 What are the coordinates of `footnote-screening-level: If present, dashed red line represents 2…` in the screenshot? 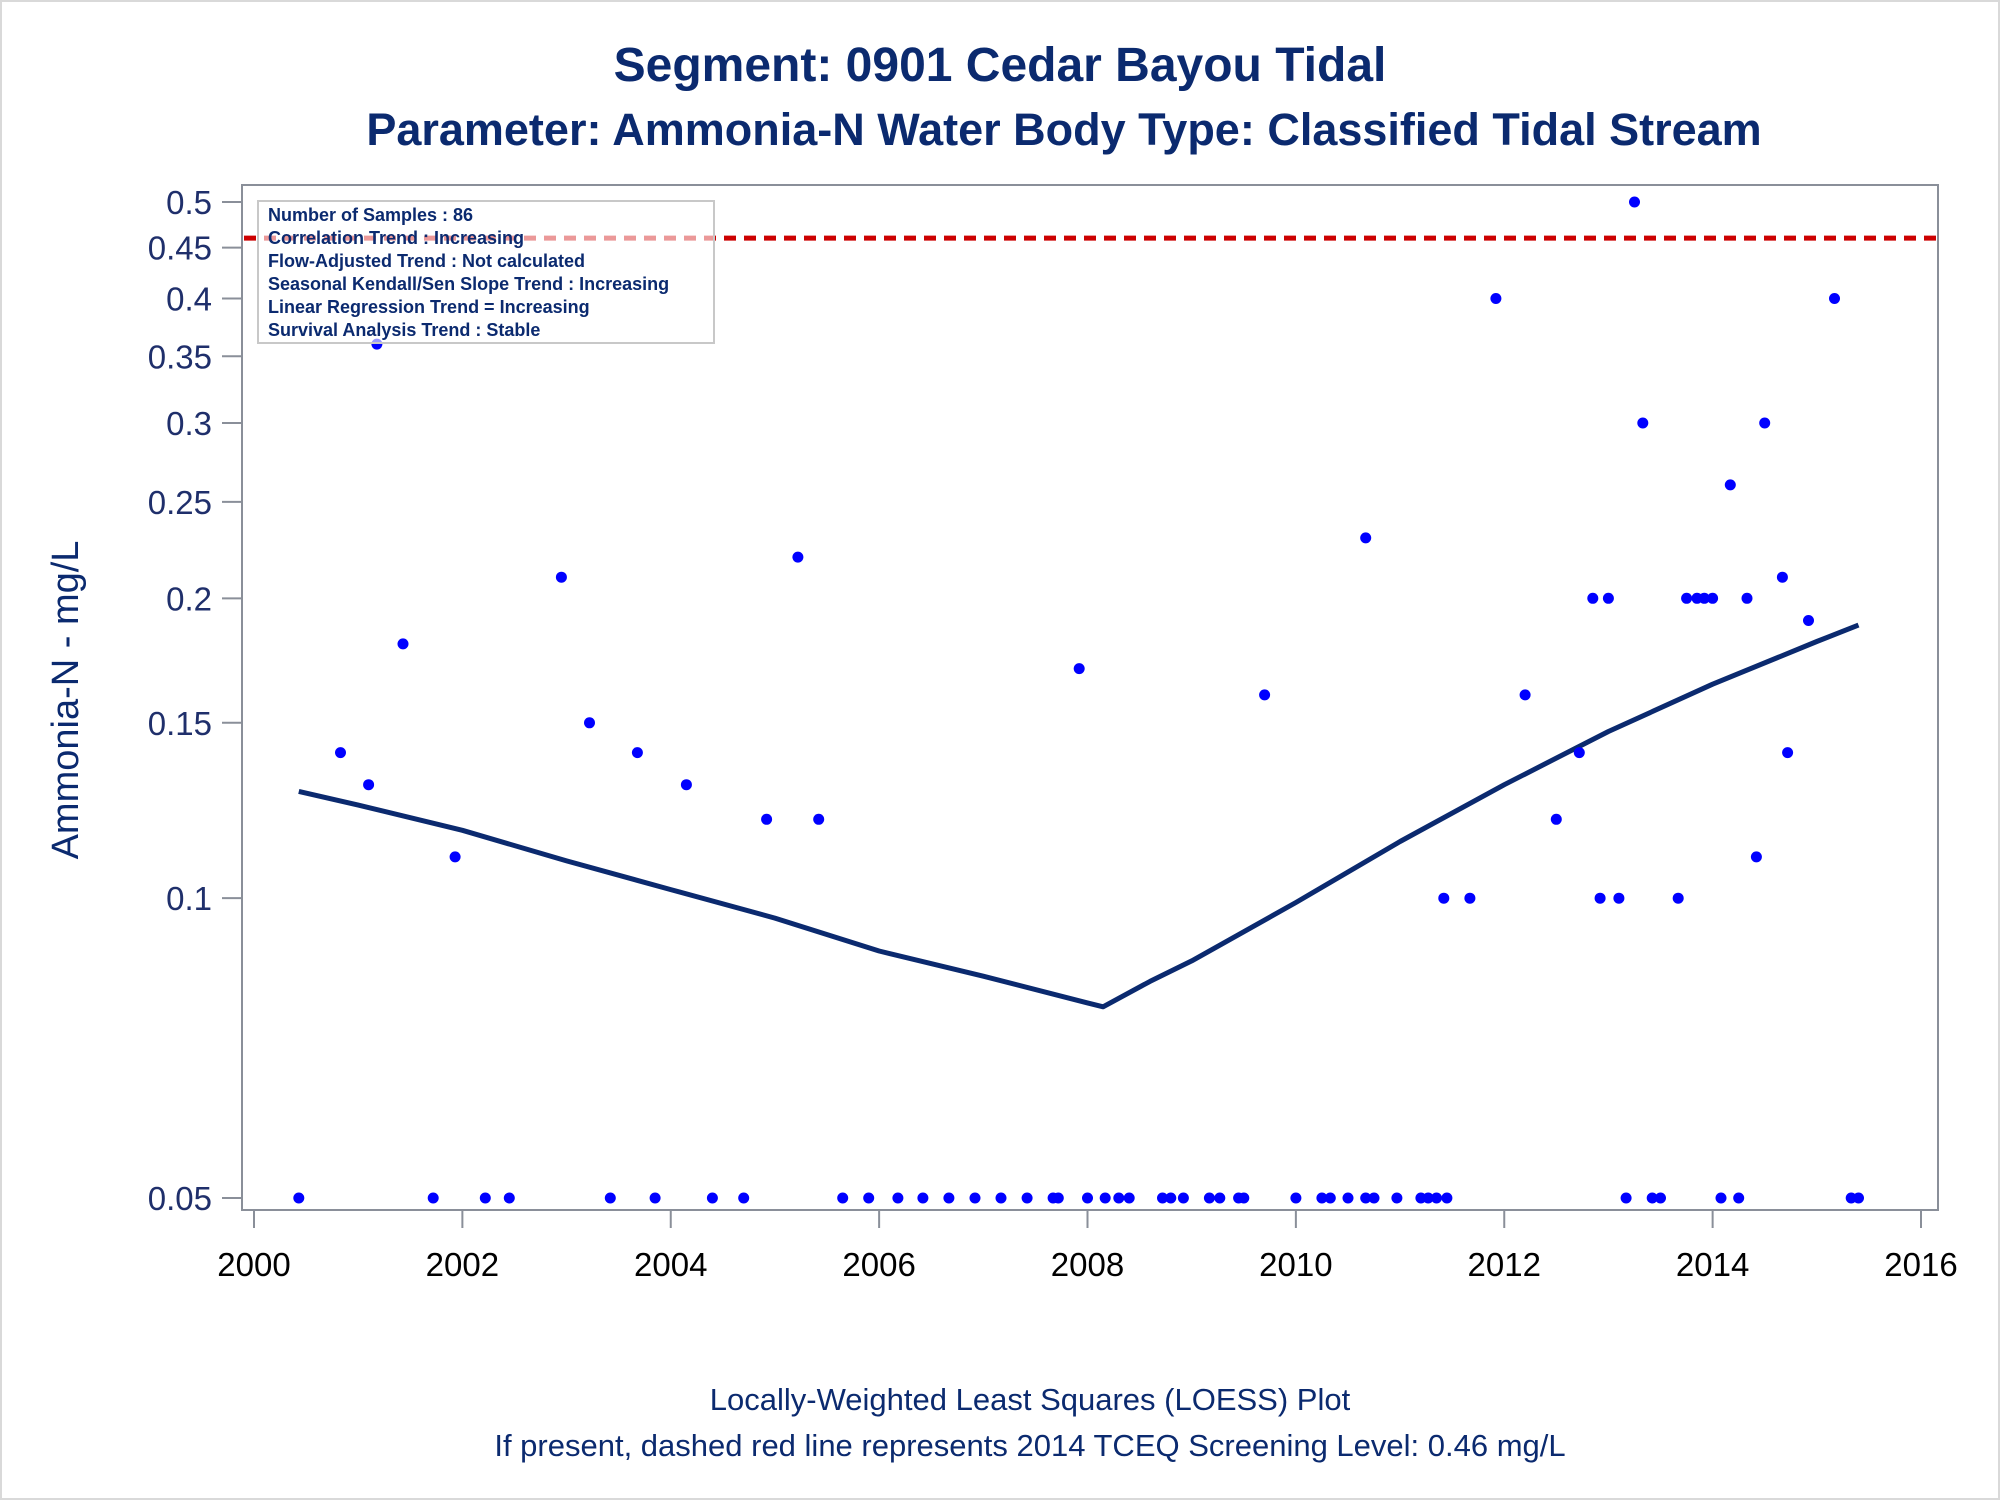 It's located at (1030, 1445).